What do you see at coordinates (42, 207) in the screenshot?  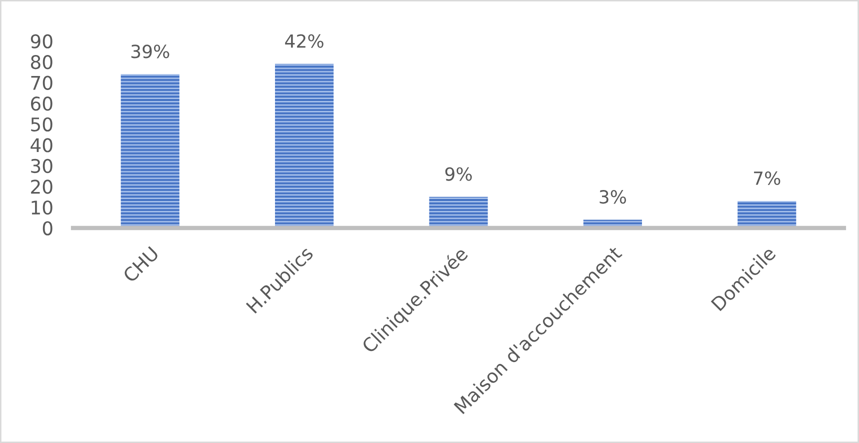 I see `y-tick-label: 10` at bounding box center [42, 207].